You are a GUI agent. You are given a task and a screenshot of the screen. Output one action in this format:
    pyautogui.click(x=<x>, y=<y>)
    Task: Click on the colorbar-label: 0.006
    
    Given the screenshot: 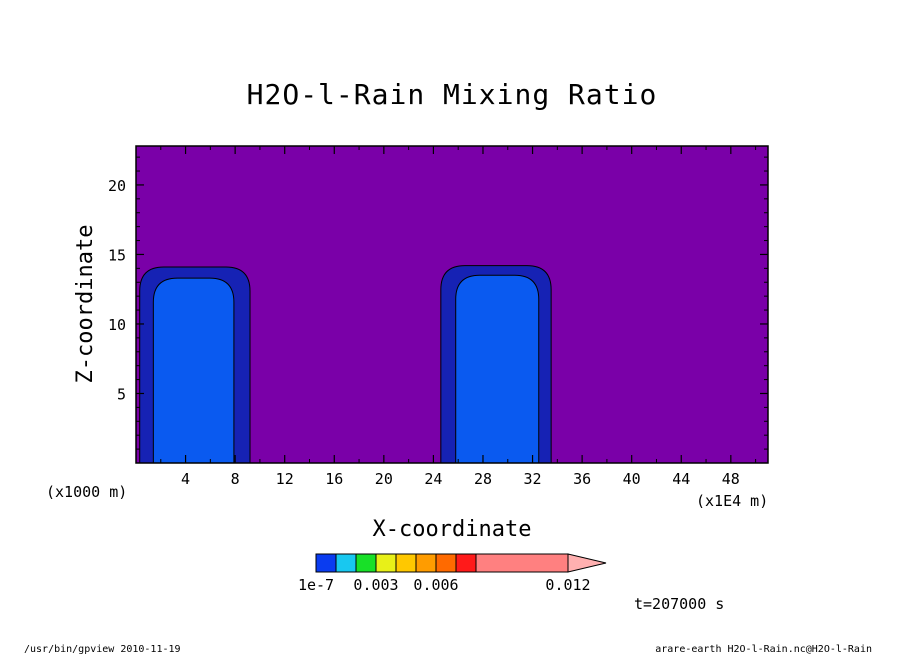 What is the action you would take?
    pyautogui.click(x=435, y=585)
    